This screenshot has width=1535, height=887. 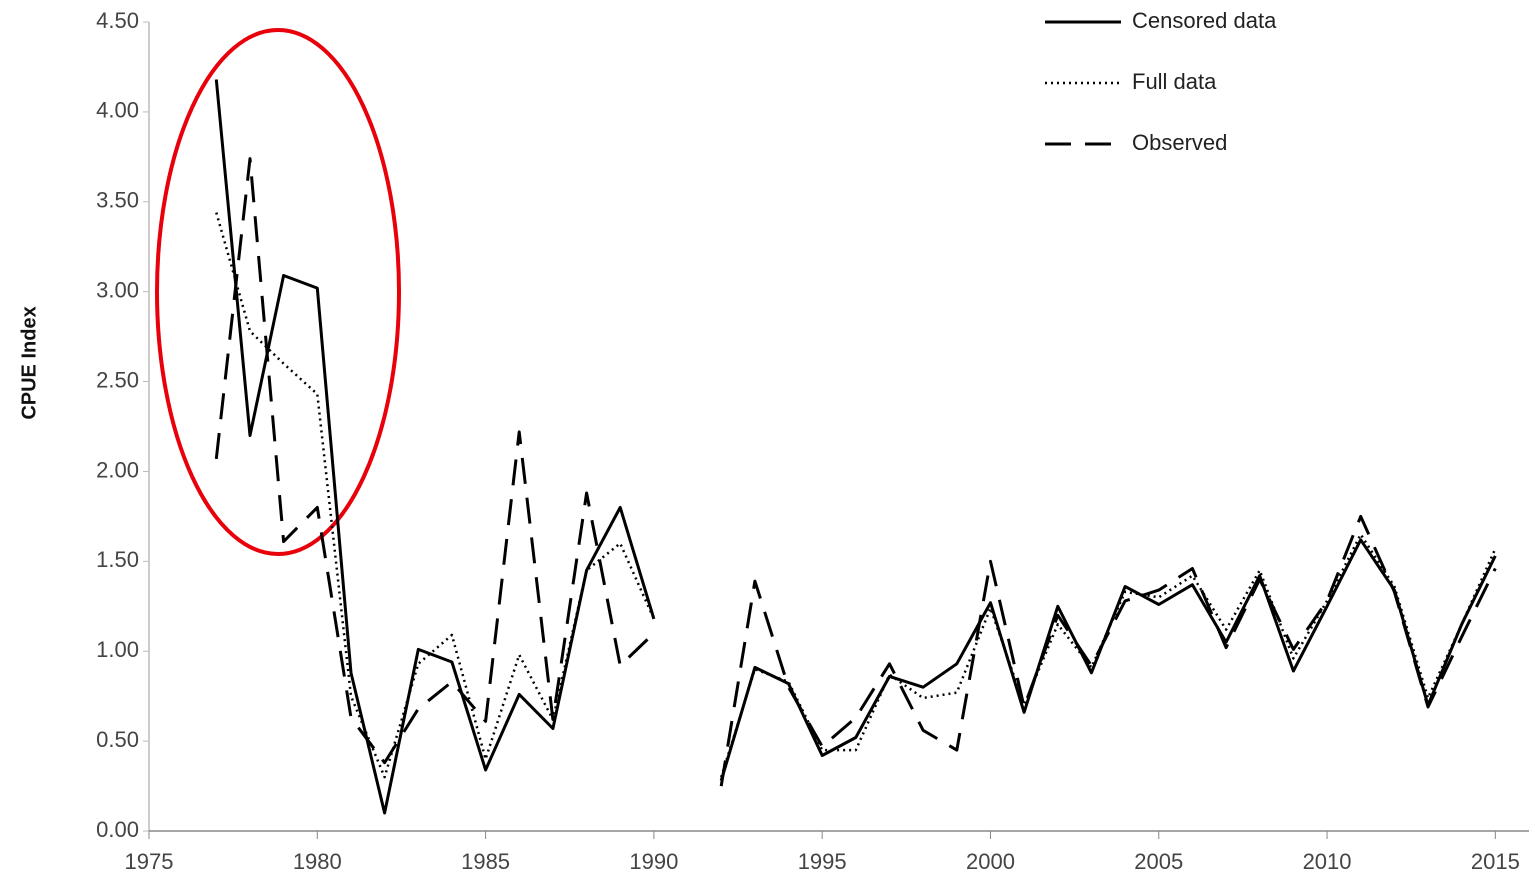 I want to click on x-tick-label: 1995, so click(x=822, y=861).